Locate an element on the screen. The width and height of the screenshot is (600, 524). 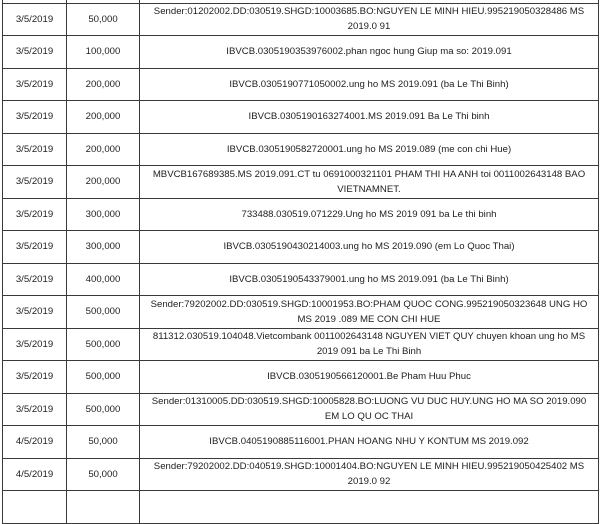
table-row is located at coordinates (300, 507).